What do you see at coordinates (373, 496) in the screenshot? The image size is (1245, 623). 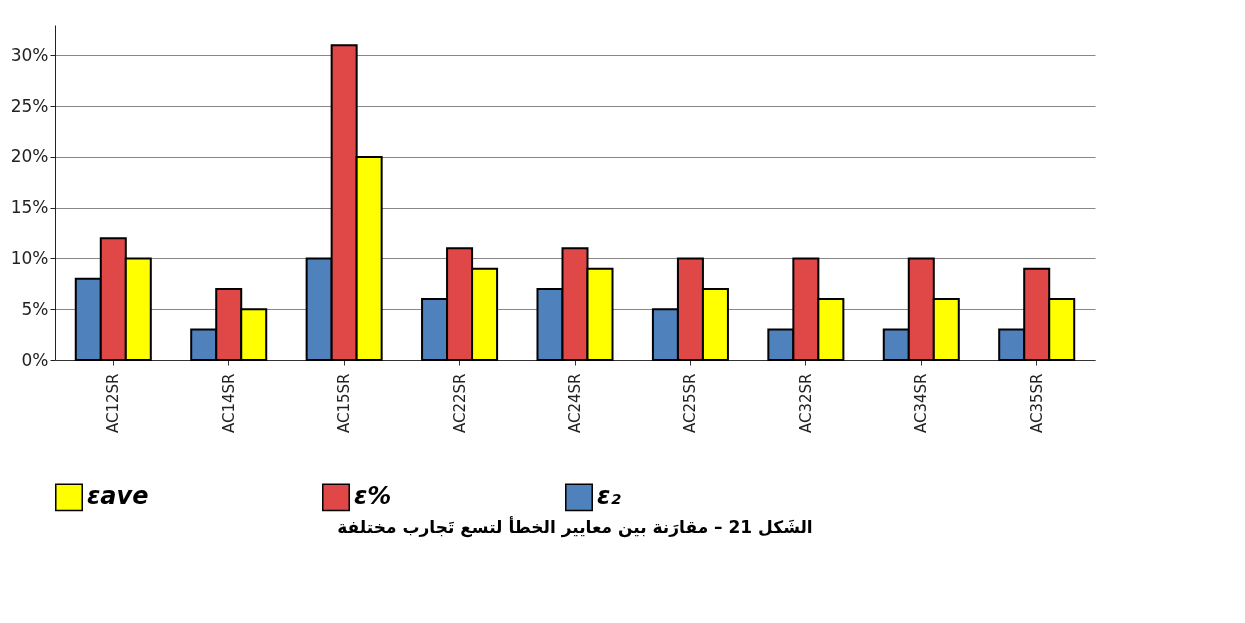 I see `legend-label: ε%` at bounding box center [373, 496].